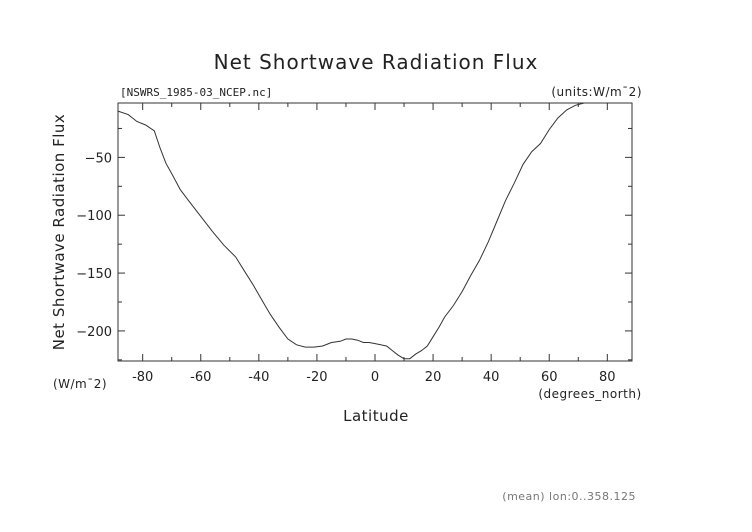  What do you see at coordinates (596, 92) in the screenshot?
I see `units-label: (units:W/m¯2)` at bounding box center [596, 92].